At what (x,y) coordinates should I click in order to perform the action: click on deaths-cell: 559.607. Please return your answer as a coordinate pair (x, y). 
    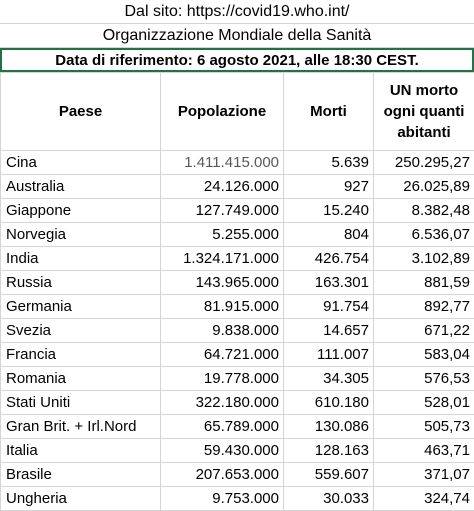
    Looking at the image, I should click on (329, 475).